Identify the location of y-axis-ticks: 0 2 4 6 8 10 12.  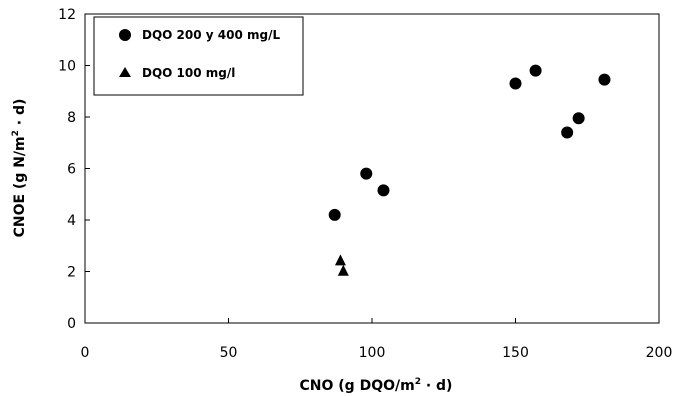
(74, 169).